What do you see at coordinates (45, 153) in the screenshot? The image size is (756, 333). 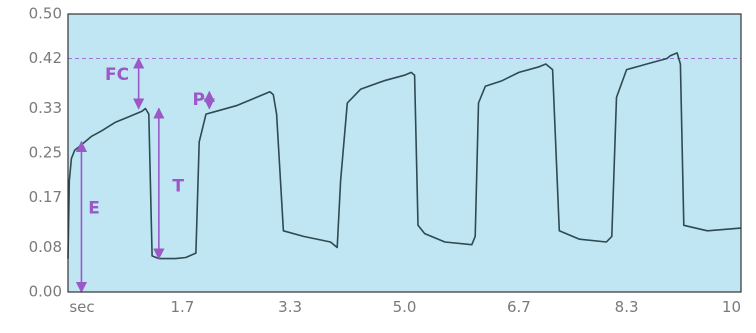 I see `y-tick-label: 0.25` at bounding box center [45, 153].